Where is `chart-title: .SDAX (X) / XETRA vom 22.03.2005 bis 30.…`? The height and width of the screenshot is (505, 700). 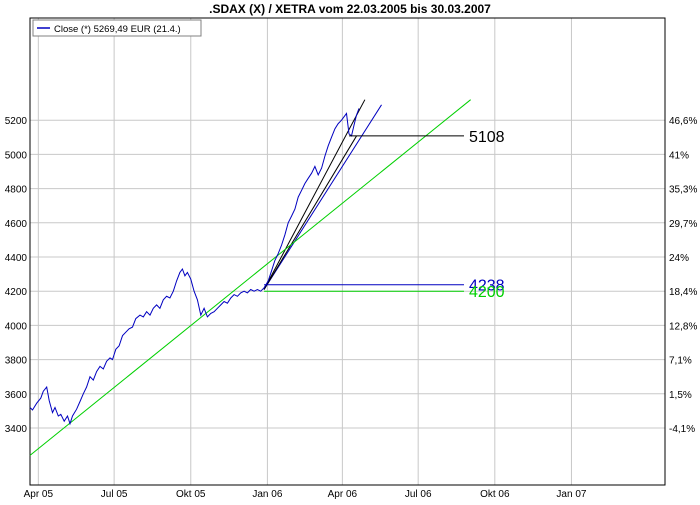
chart-title: .SDAX (X) / XETRA vom 22.03.2005 bis 30.… is located at coordinates (350, 9).